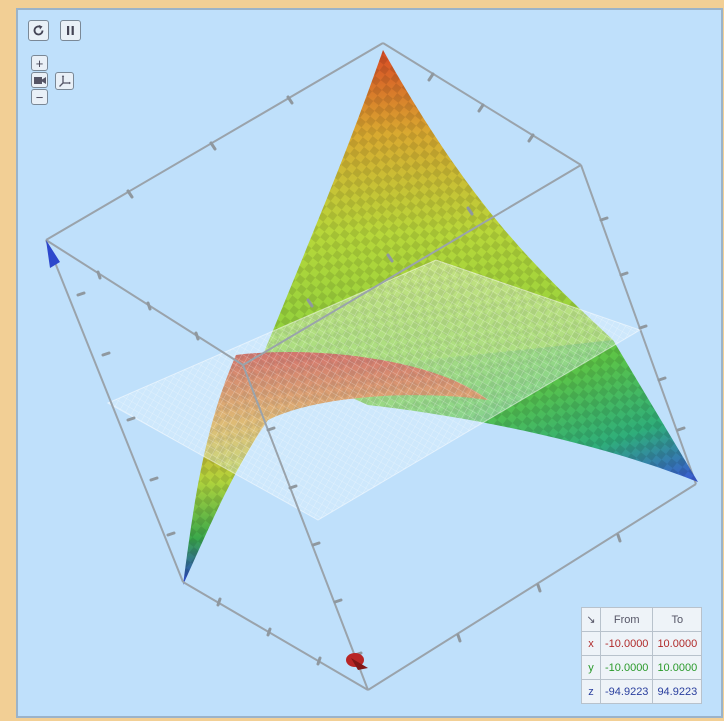 The height and width of the screenshot is (721, 724). What do you see at coordinates (677, 691) in the screenshot?
I see `z-to-value: 94.9223` at bounding box center [677, 691].